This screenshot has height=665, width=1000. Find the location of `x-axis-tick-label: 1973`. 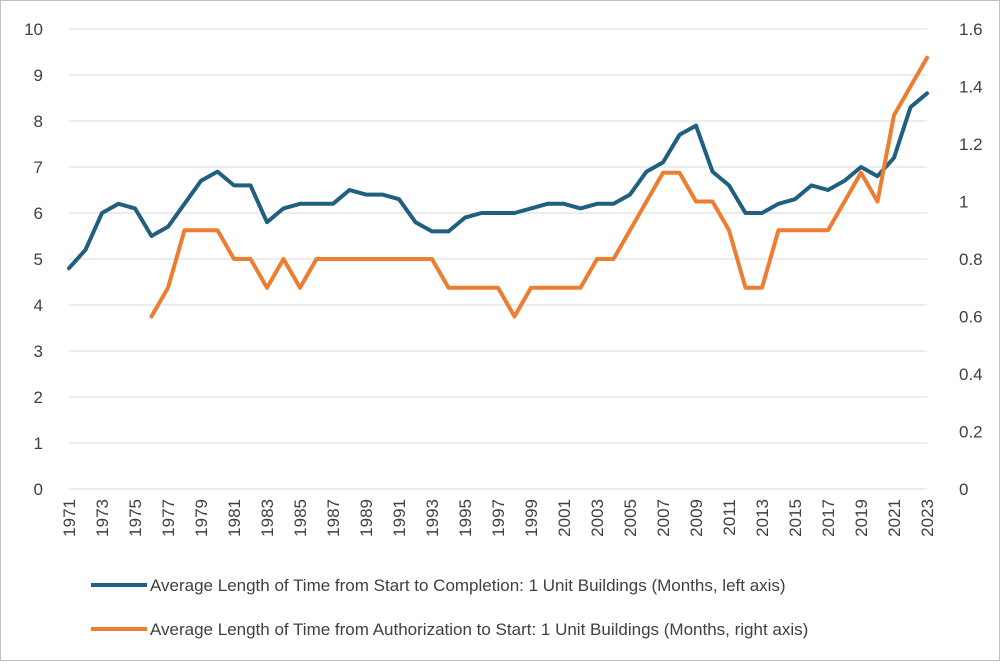

x-axis-tick-label: 1973 is located at coordinates (102, 518).